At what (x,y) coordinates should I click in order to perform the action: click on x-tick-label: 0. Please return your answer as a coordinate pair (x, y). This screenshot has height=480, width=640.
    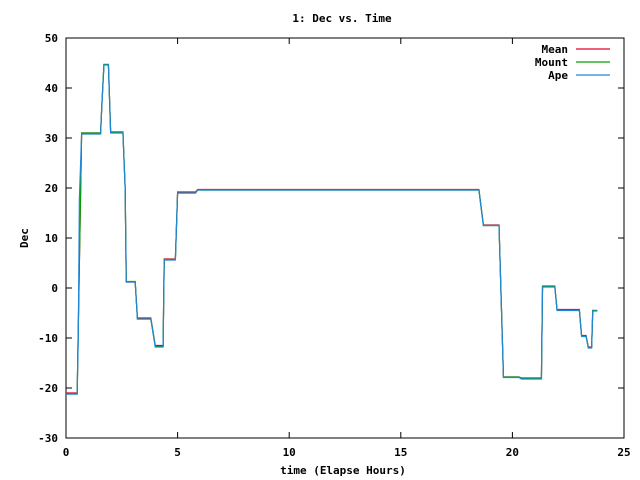
    Looking at the image, I should click on (66, 452).